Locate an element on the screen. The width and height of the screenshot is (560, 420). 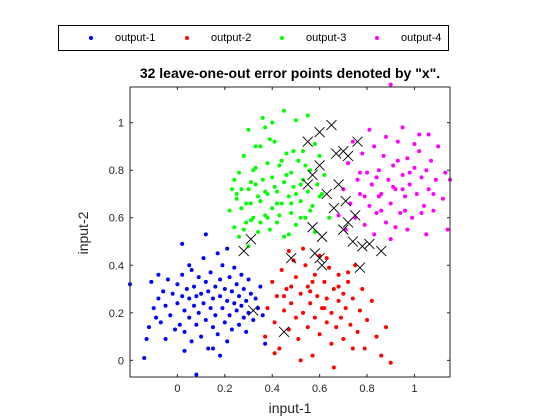
legend-label-output-4: output-4 is located at coordinates (421, 38).